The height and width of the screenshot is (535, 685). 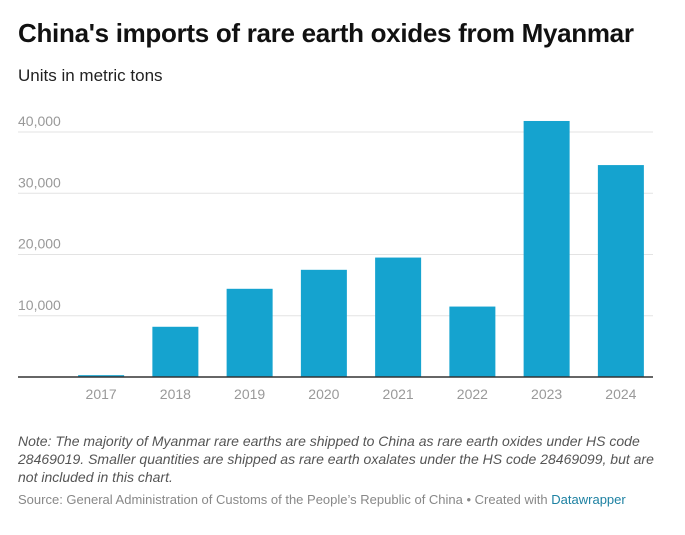 What do you see at coordinates (620, 394) in the screenshot?
I see `x-tick-label: 2024` at bounding box center [620, 394].